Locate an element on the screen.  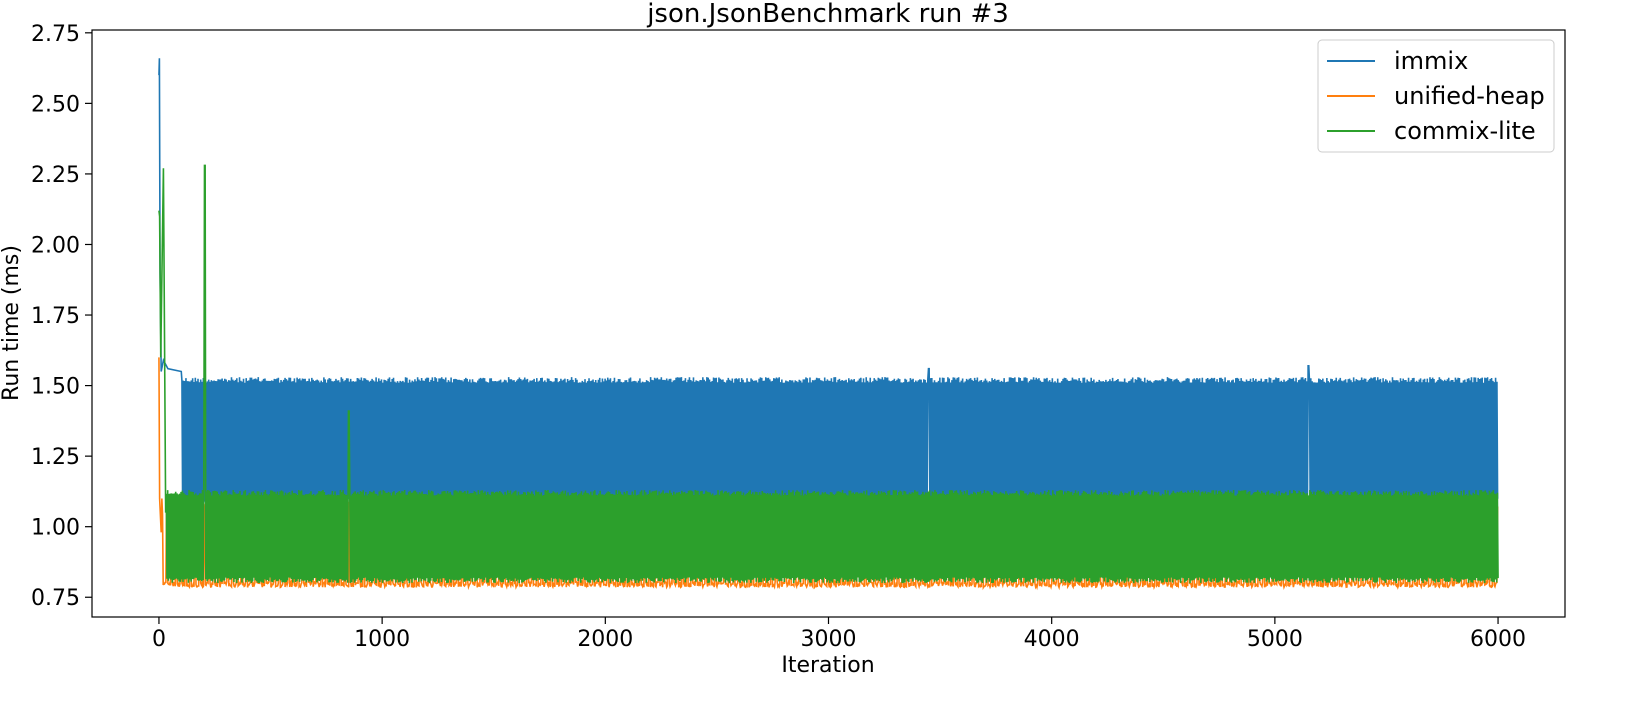
x-axis: 0 1000 2000 3000 4000 5000 6000 is located at coordinates (839, 634).